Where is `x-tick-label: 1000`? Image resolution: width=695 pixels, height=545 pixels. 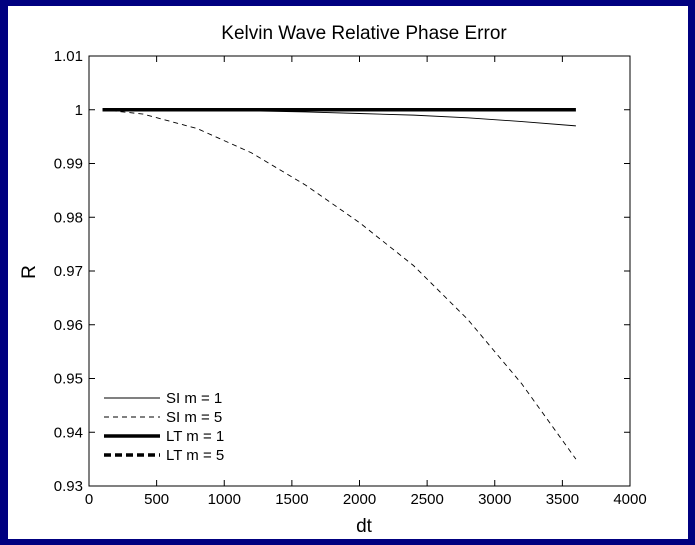
x-tick-label: 1000 is located at coordinates (224, 499).